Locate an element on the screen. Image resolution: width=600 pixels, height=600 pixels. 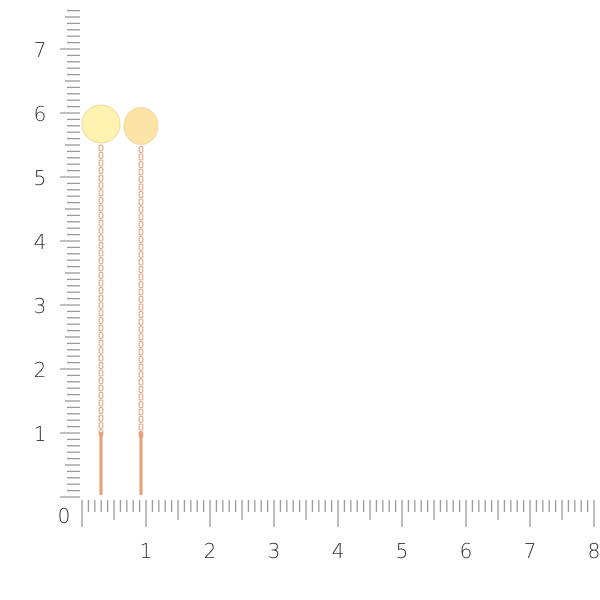
vertical-ruler-label: 0 is located at coordinates (64, 516).